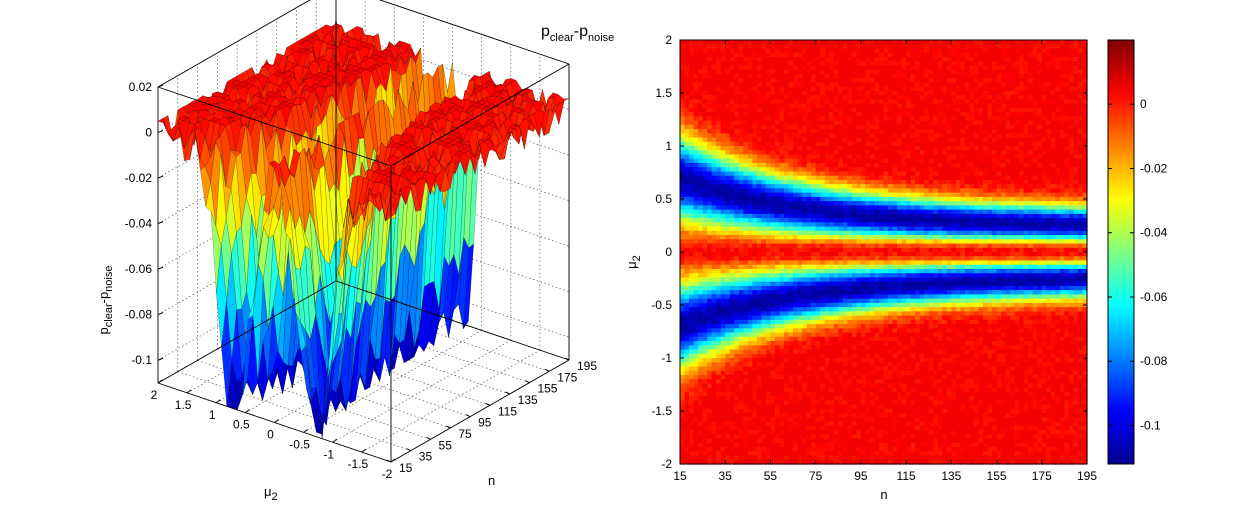 The height and width of the screenshot is (521, 1233). What do you see at coordinates (189, 391) in the screenshot?
I see `surface-x-tick-mark` at bounding box center [189, 391].